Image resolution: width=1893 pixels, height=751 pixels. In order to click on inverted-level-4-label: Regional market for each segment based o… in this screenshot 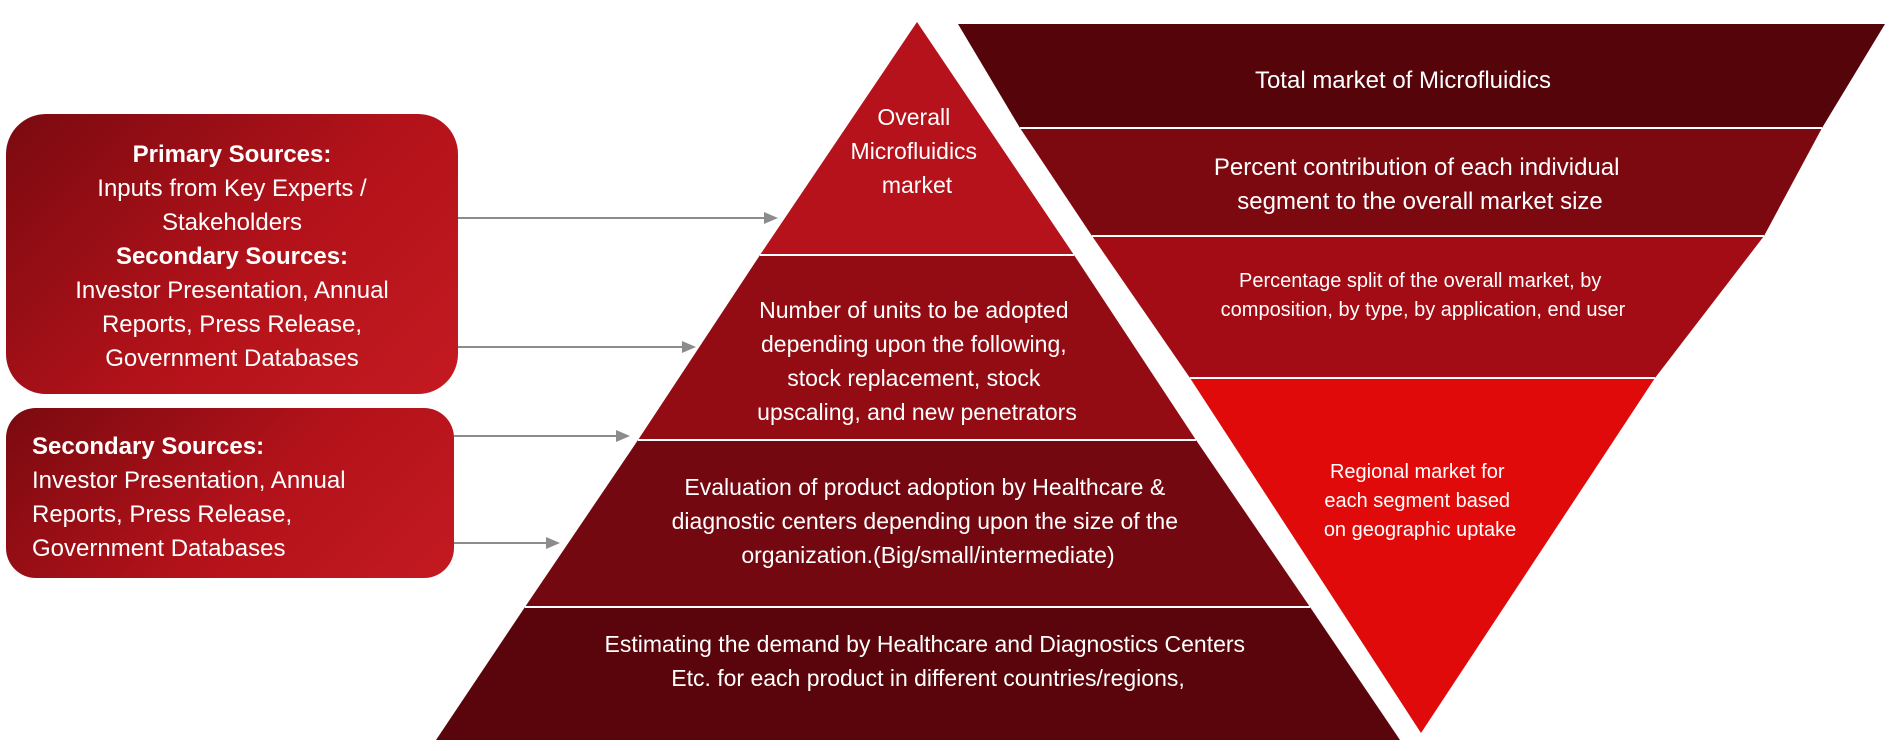, I will do `click(1420, 501)`.